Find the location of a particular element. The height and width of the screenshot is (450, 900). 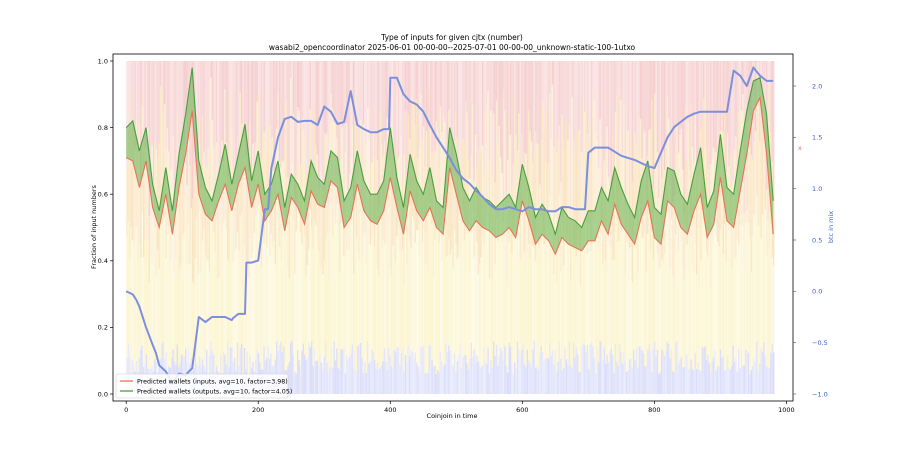

x-tick-label: 800 is located at coordinates (654, 410).